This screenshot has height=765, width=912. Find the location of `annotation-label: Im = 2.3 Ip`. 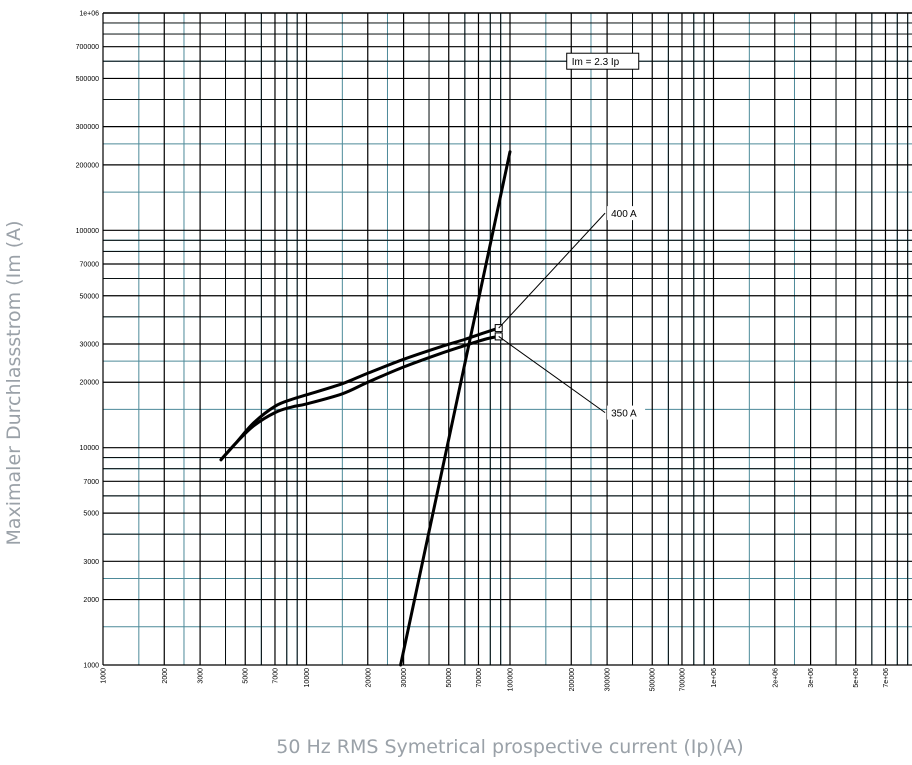

annotation-label: Im = 2.3 Ip is located at coordinates (596, 62).